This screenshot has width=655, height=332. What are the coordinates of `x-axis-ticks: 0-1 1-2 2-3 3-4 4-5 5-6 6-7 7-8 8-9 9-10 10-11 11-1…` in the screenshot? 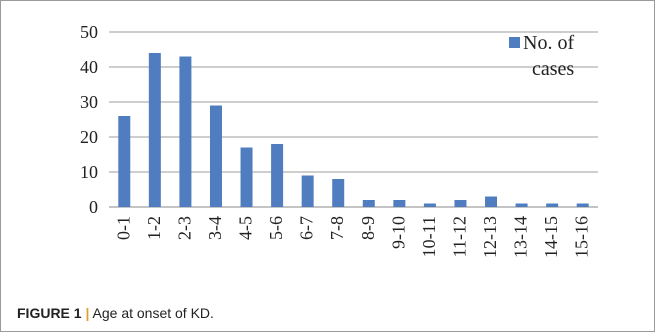 It's located at (352, 237).